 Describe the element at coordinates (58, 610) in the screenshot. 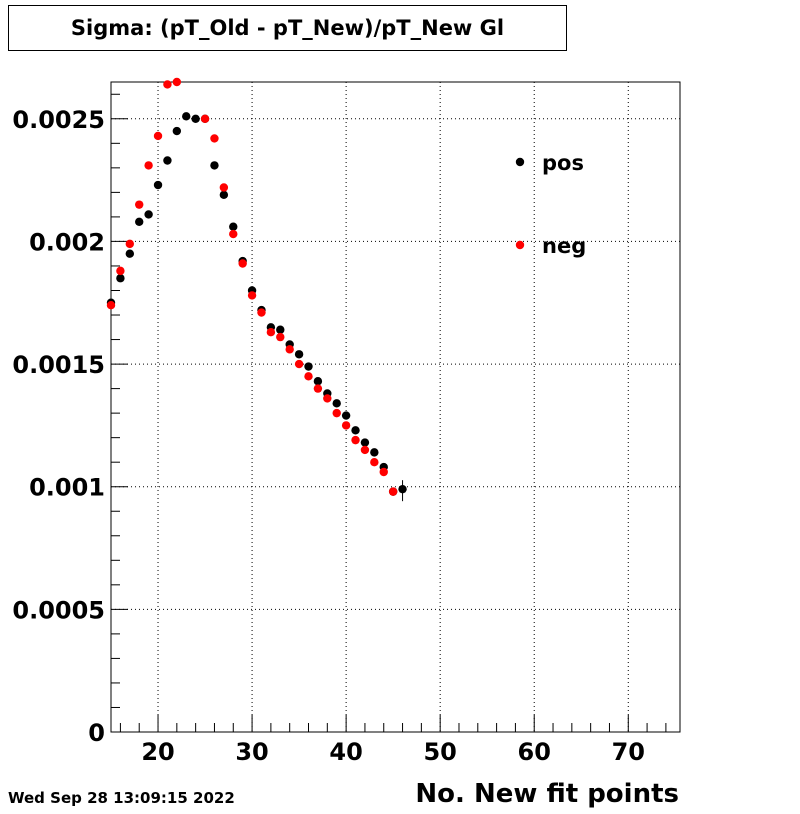

I see `y-tick-label: 0.0005` at that location.